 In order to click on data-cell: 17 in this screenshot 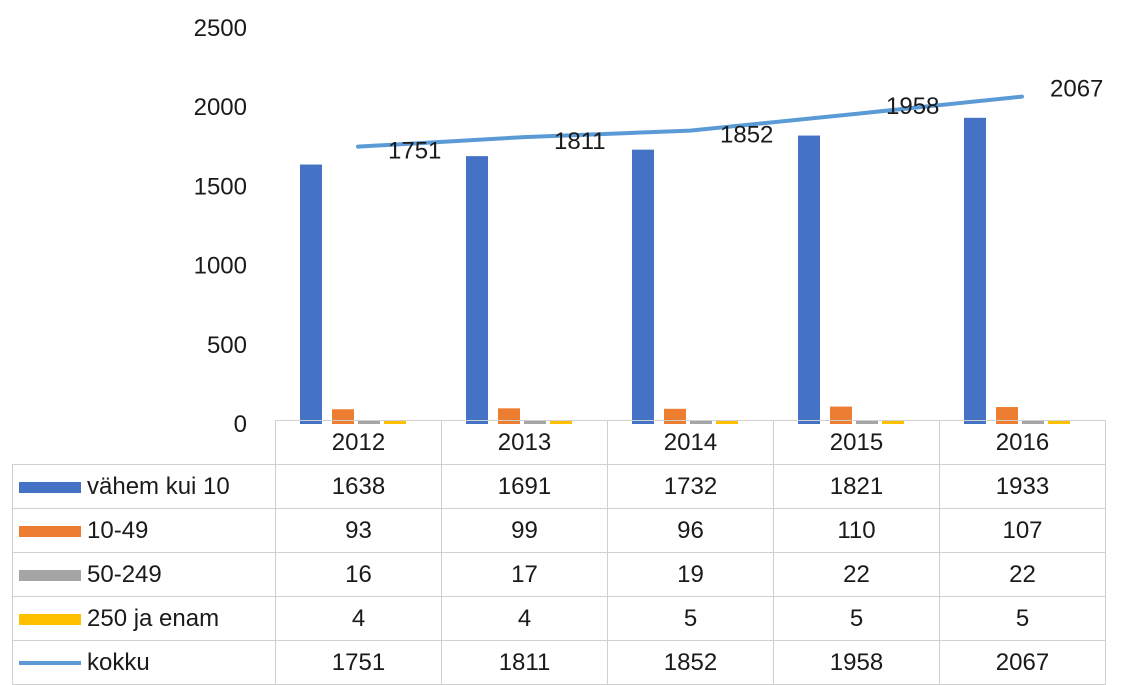, I will do `click(524, 574)`.